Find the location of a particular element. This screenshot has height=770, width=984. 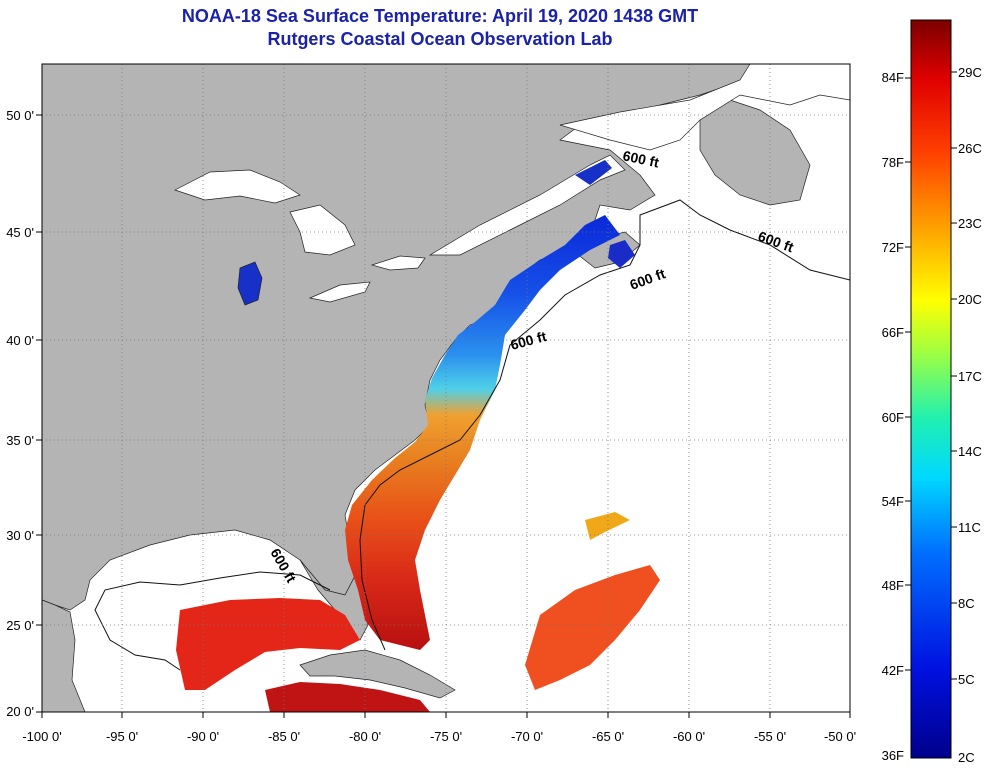

land-labrador is located at coordinates (704, 107).